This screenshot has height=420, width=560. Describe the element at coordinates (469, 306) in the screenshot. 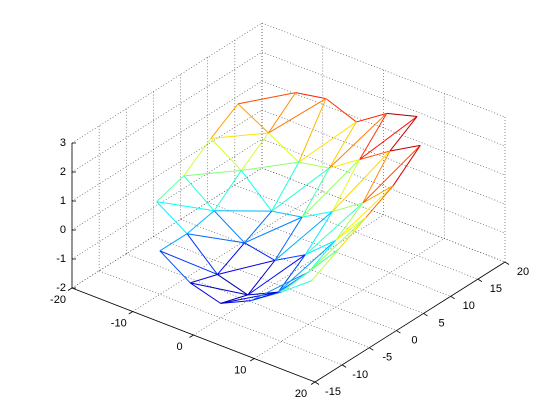

I see `y-tick-label: 10` at that location.